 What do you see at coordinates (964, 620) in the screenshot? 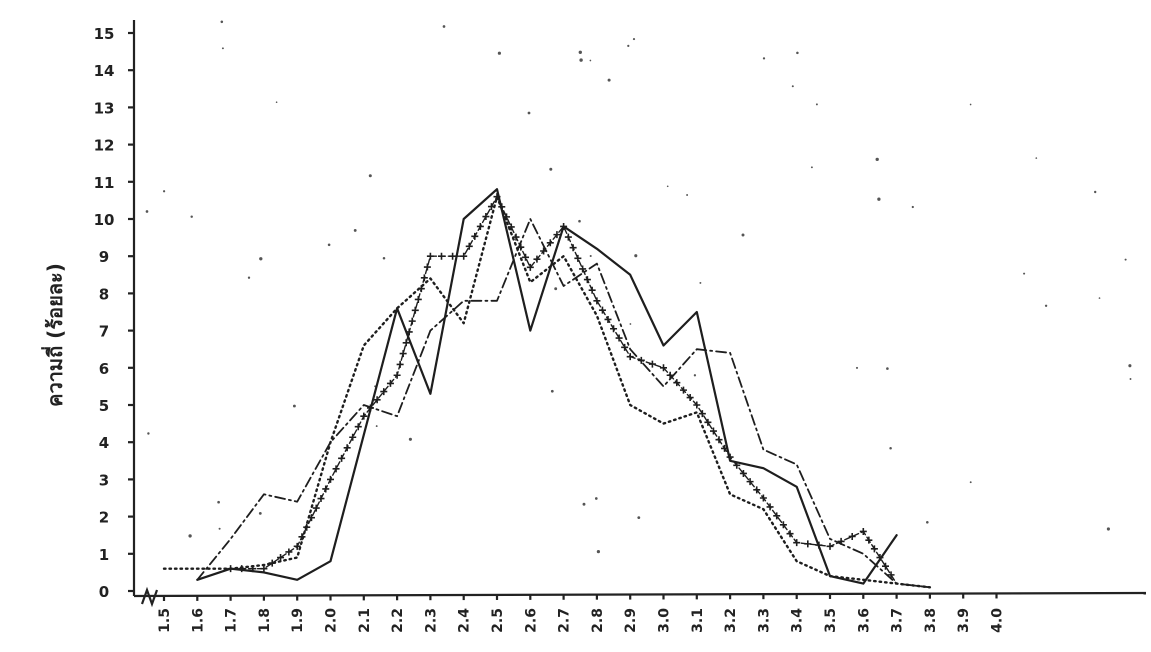
I see `x-tick-label: 3.9` at bounding box center [964, 620].